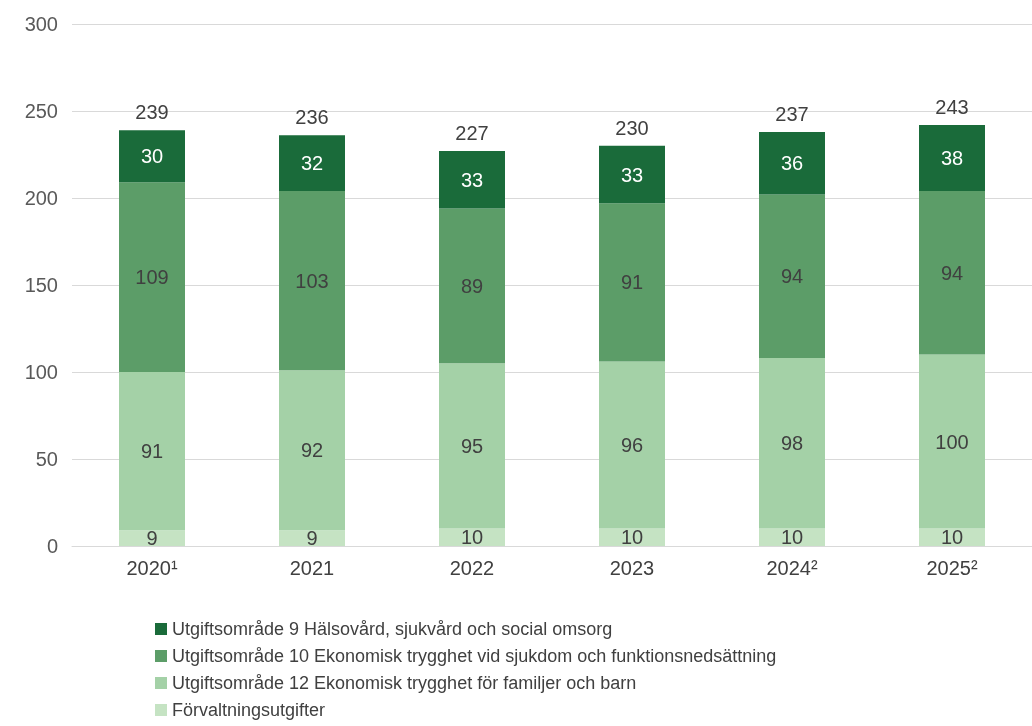 This screenshot has height=726, width=1032. I want to click on total-label: 237, so click(792, 113).